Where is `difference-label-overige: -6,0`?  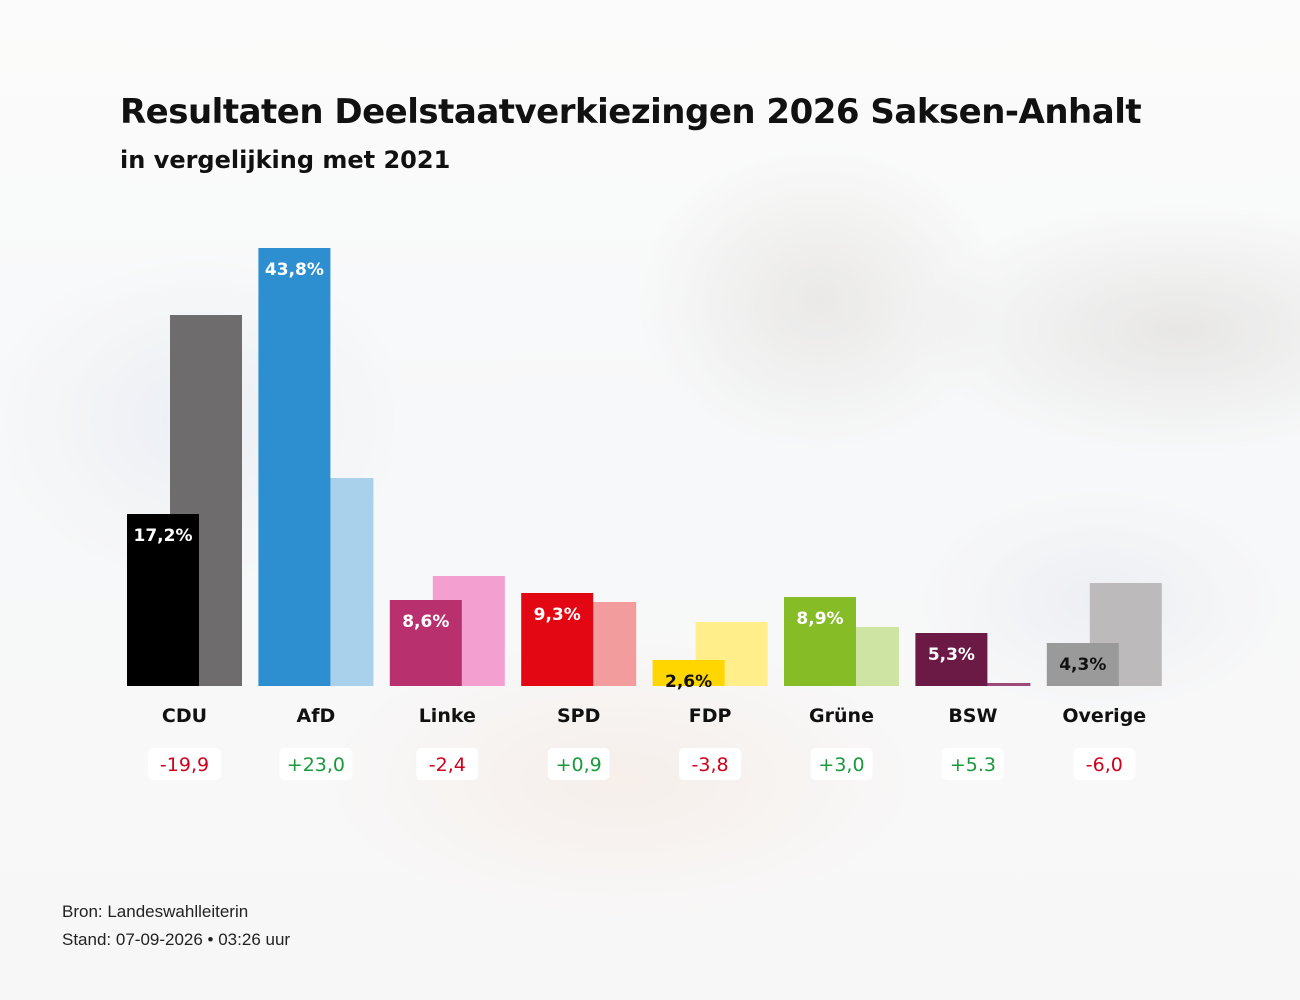 difference-label-overige: -6,0 is located at coordinates (1104, 765).